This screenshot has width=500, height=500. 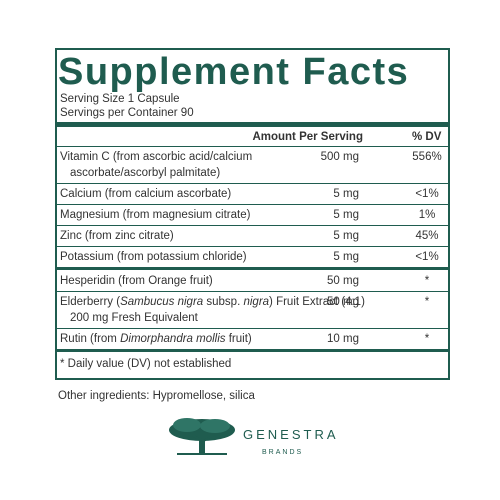 I want to click on nutrient-name: Magnesium (from magnesium citrate), so click(x=155, y=215).